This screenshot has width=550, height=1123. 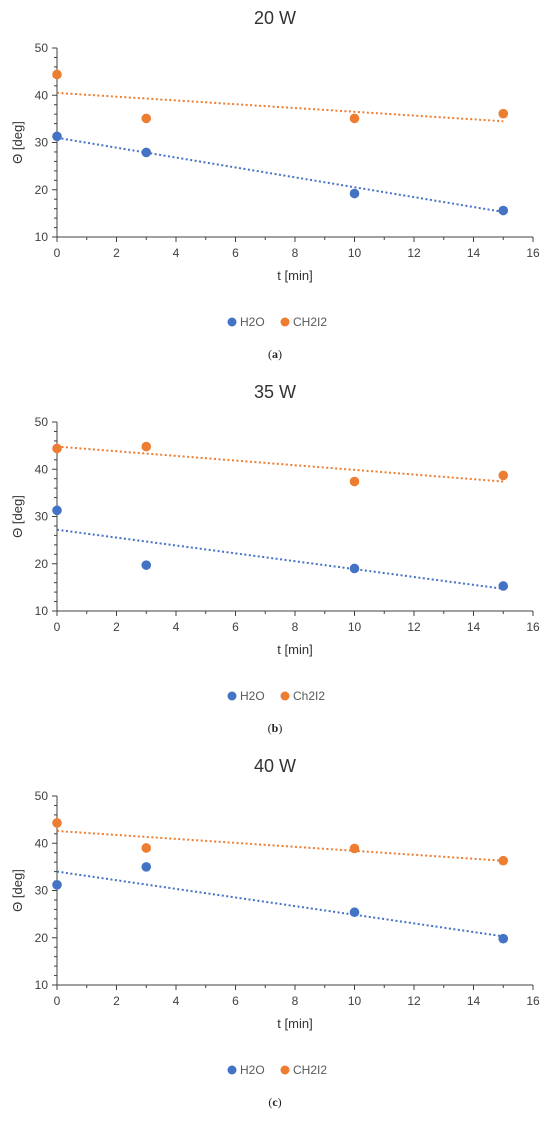 I want to click on chart-title: 20 W, so click(x=275, y=18).